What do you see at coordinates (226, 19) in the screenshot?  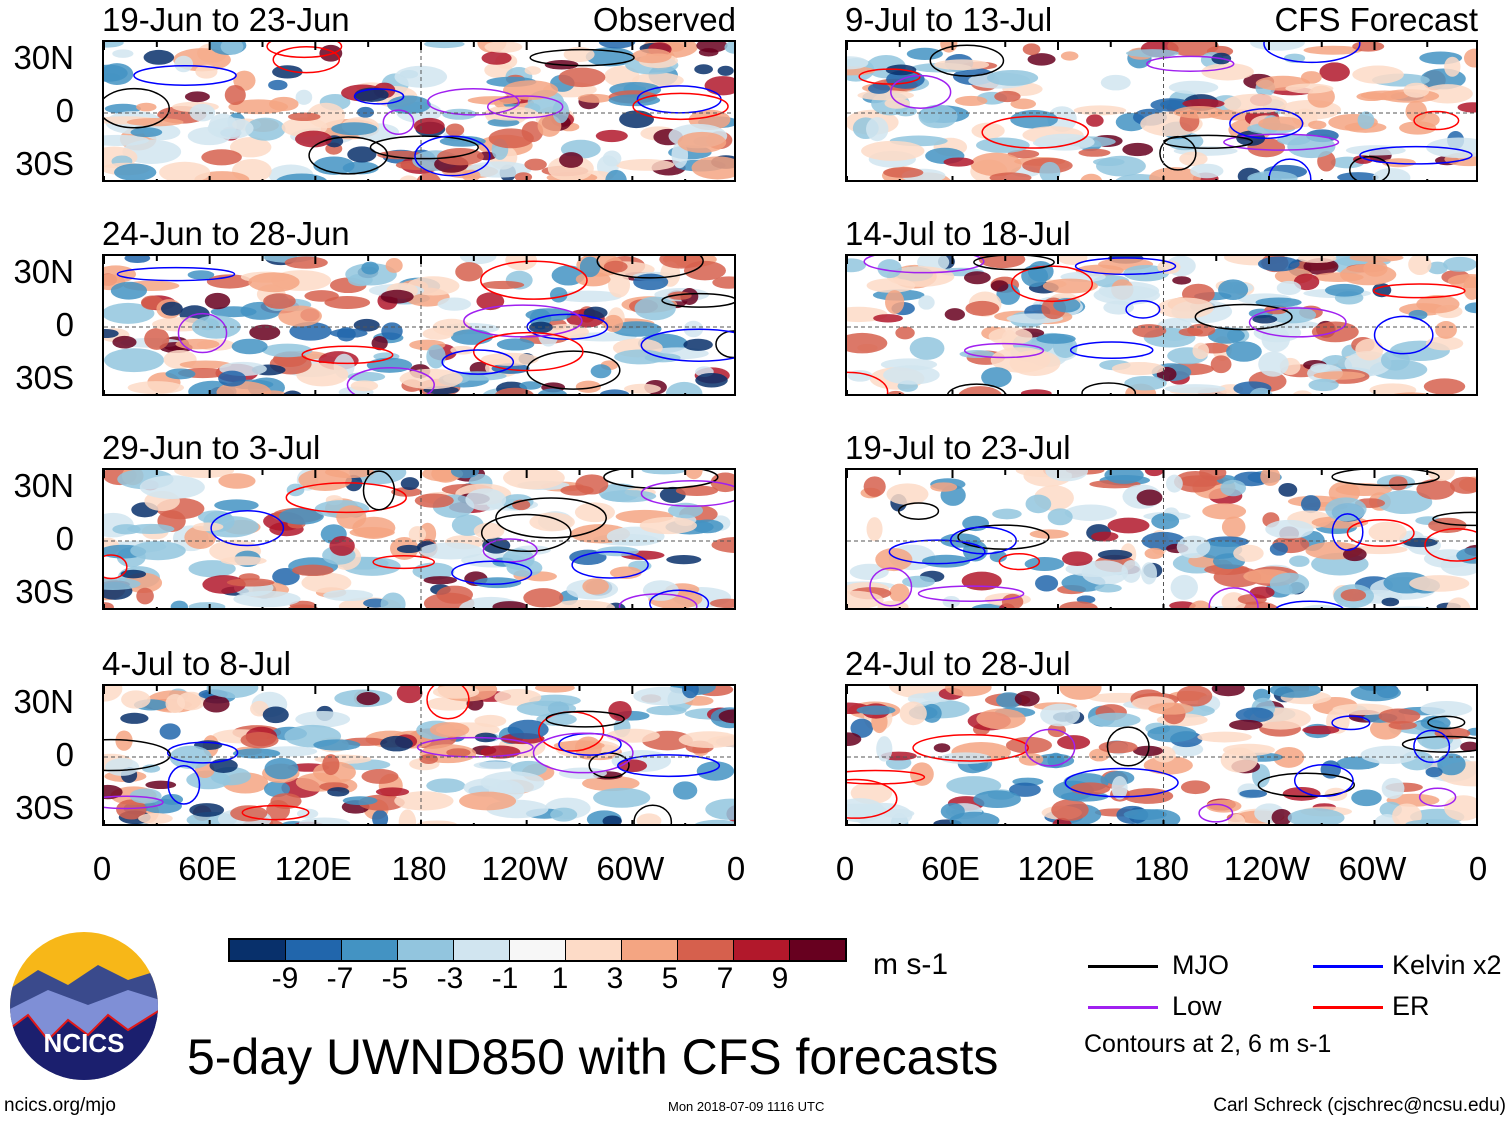 I see `panel-title: 19-Jun to 23-Jun` at bounding box center [226, 19].